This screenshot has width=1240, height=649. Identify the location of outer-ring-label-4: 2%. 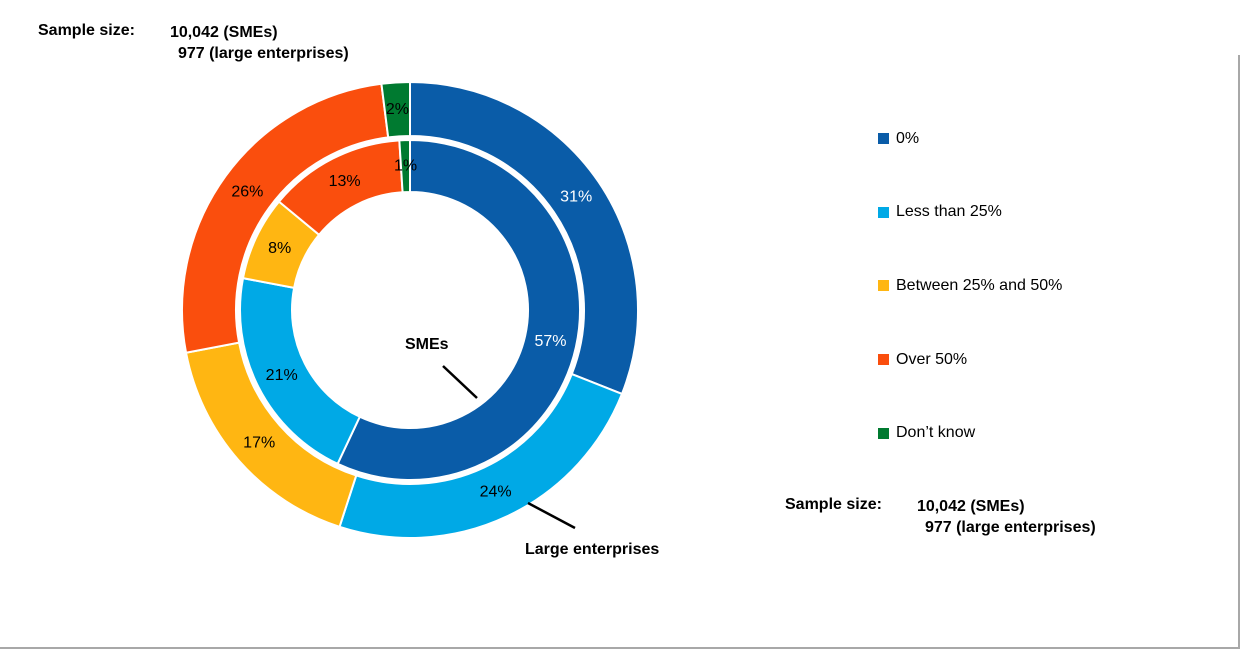
(397, 109).